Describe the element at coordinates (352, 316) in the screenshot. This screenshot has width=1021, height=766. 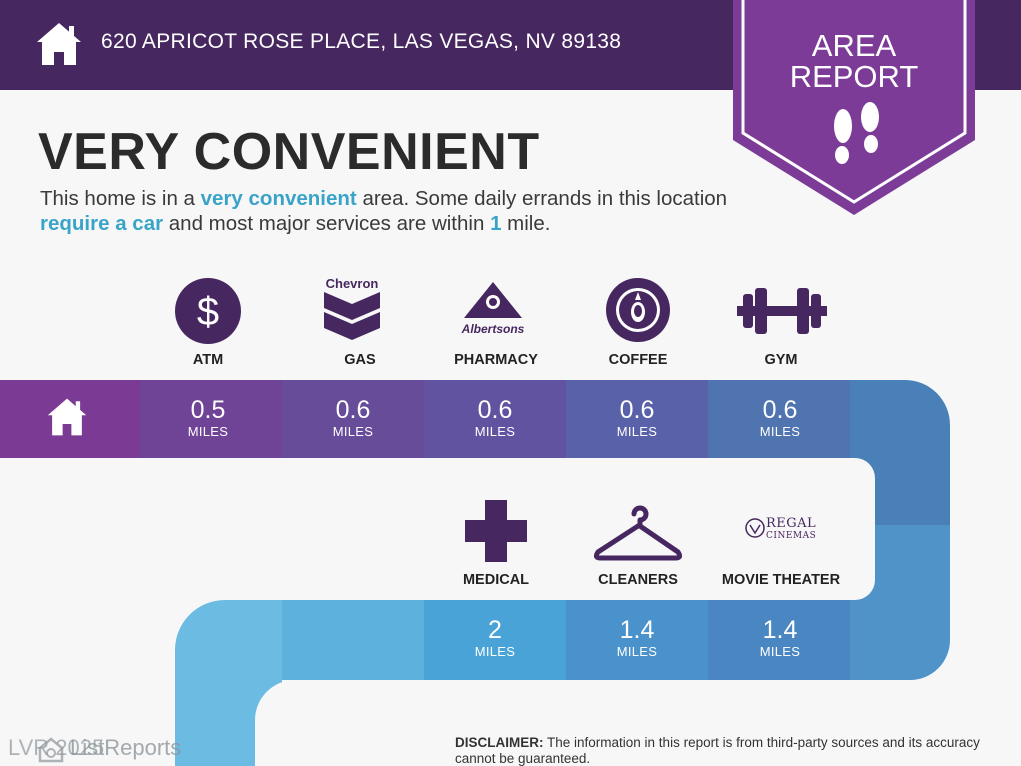
I see `chevron-logo-icon` at that location.